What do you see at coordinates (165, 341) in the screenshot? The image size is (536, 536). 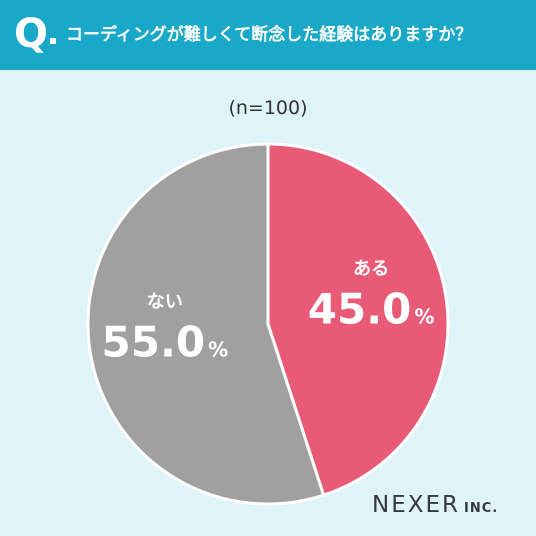 I see `slice-value-label-1: 55.0%` at bounding box center [165, 341].